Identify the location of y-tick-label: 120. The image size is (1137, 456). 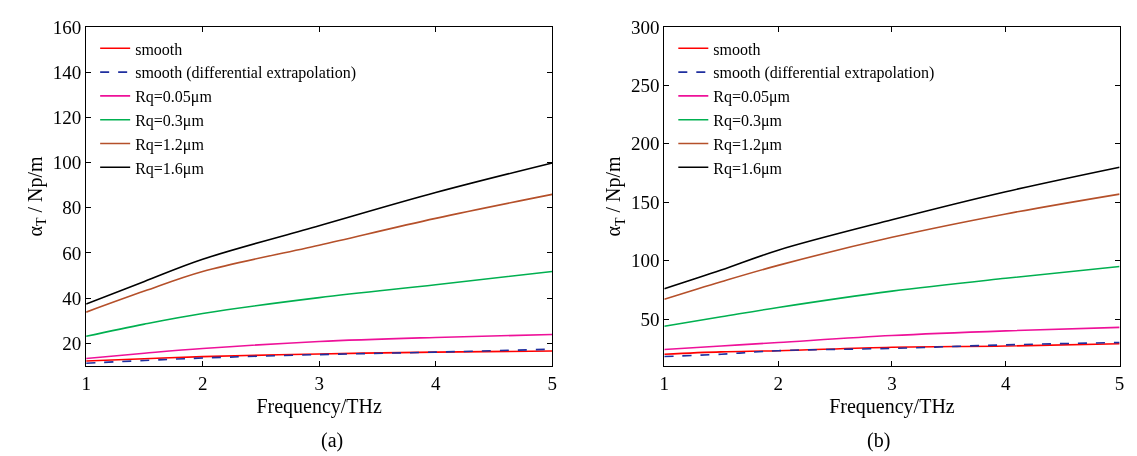
(67, 117).